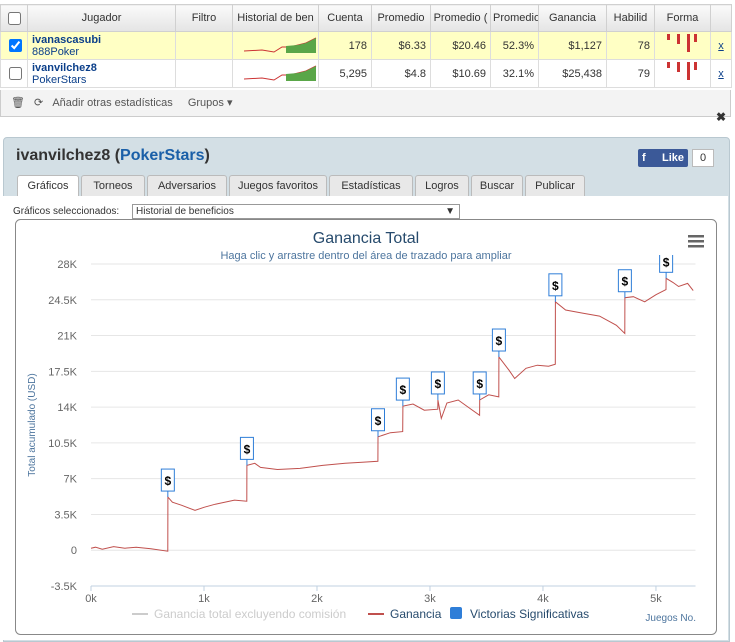  I want to click on row-checkbox, so click(14, 73).